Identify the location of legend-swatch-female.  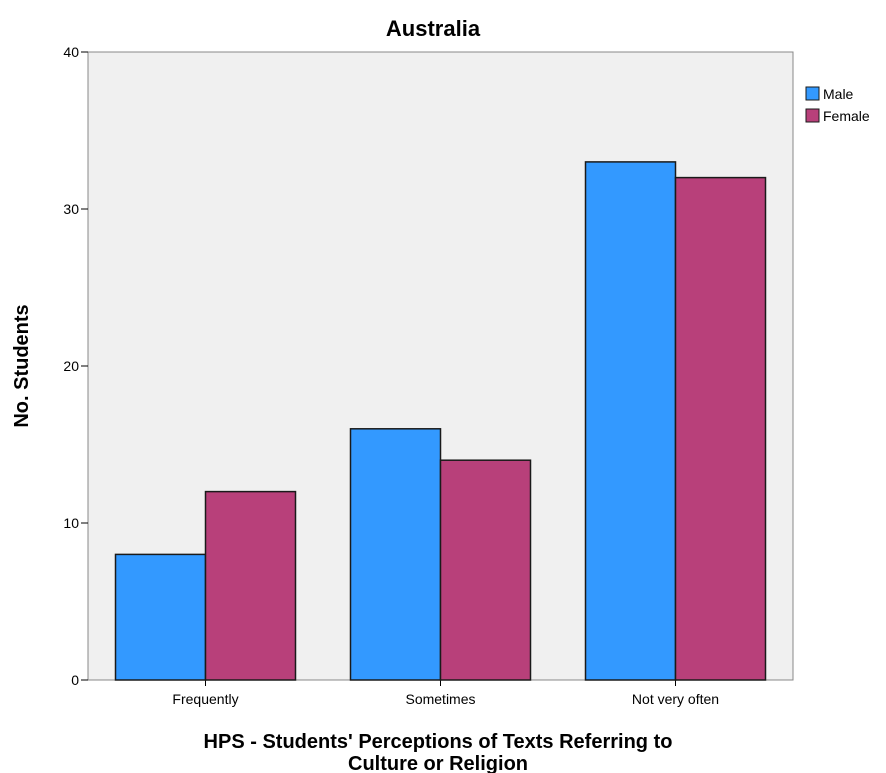
(812, 115).